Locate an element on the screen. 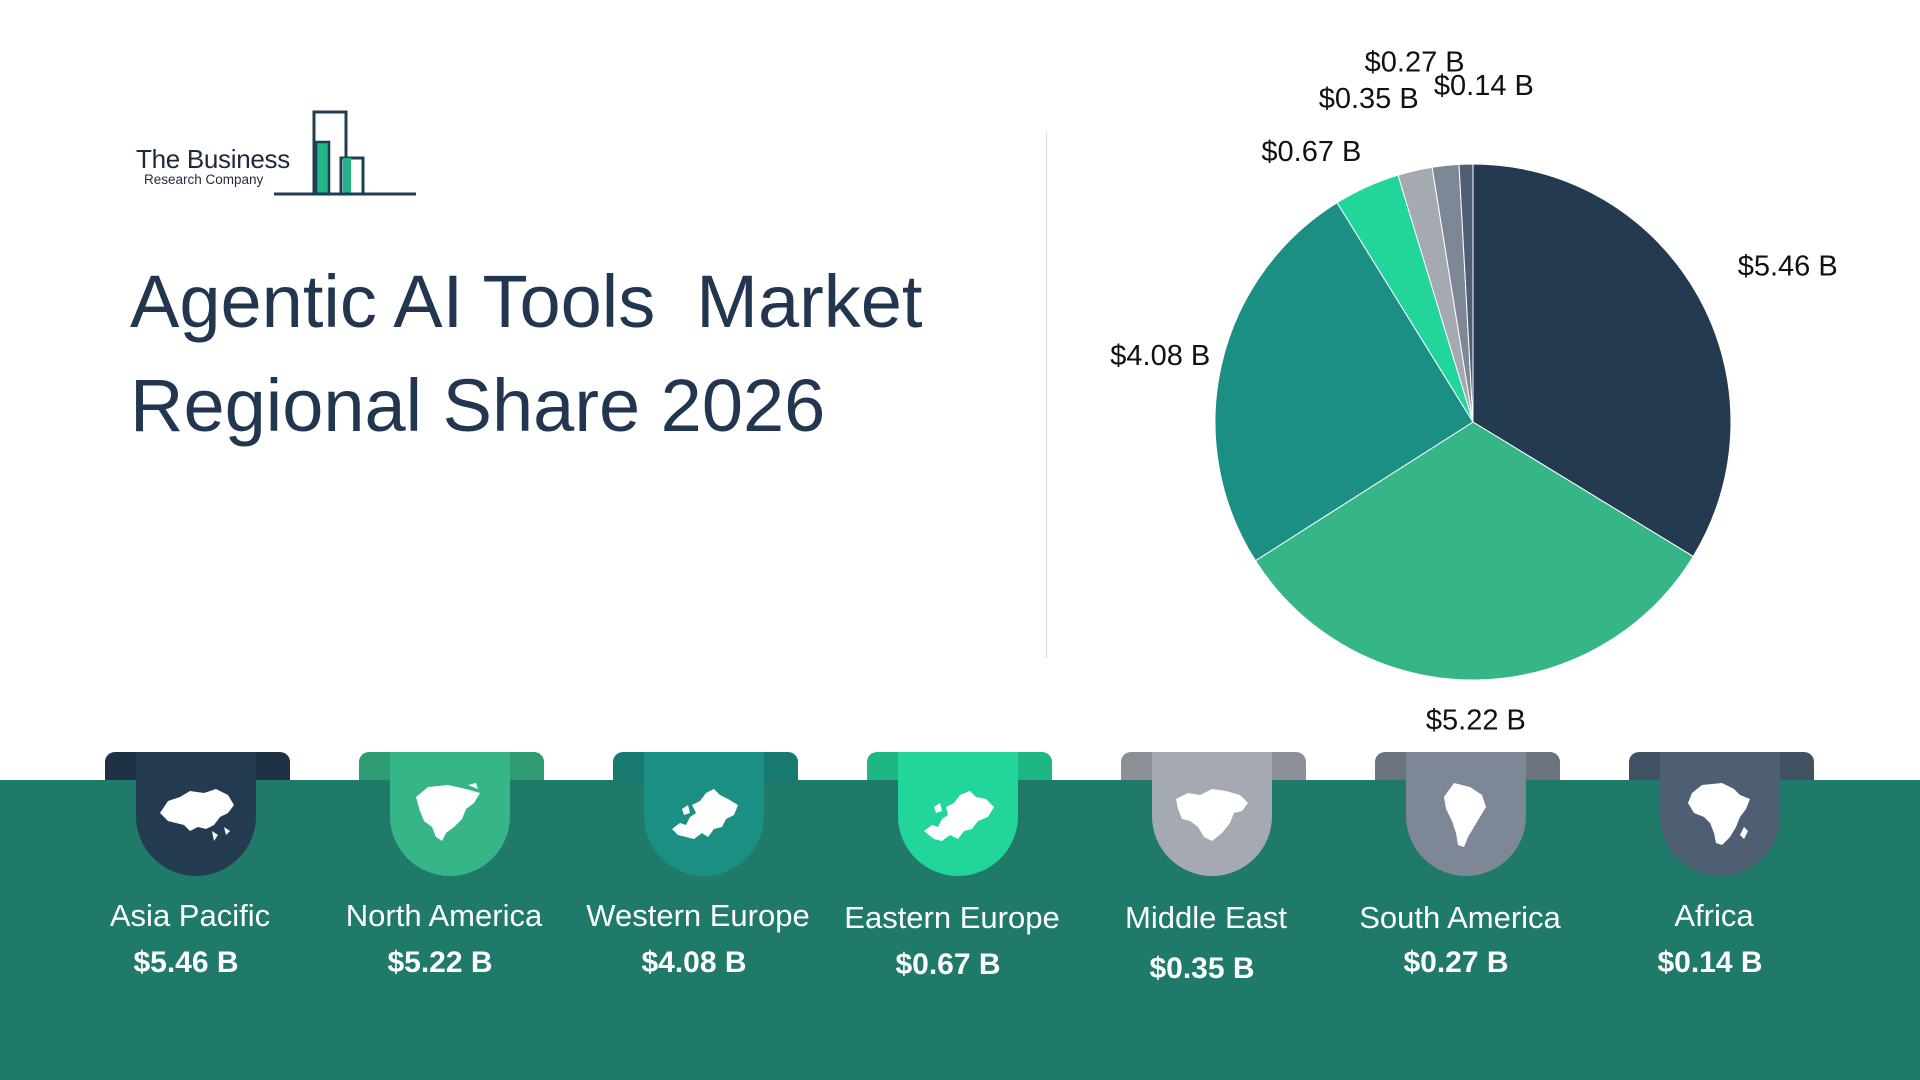  region-name: Middle East is located at coordinates (1206, 917).